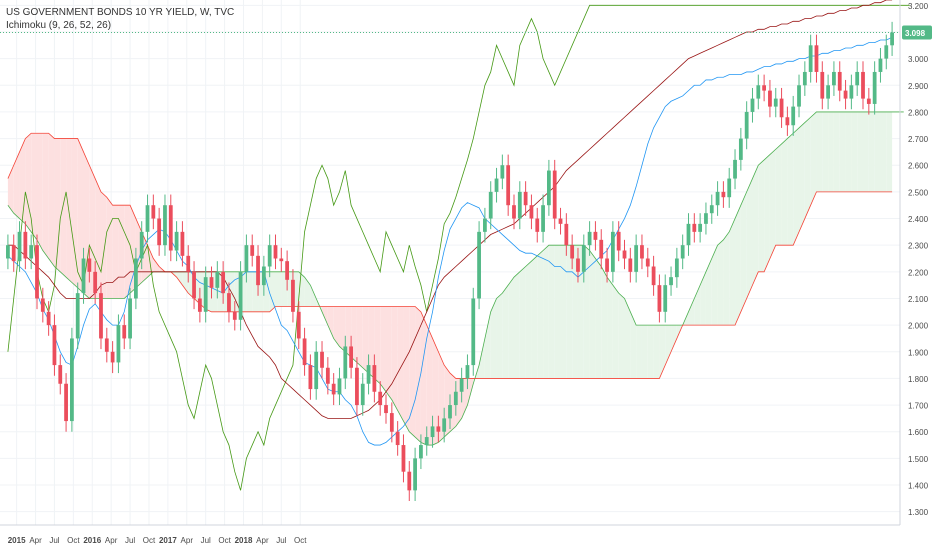  I want to click on y-tick-label: 1.700, so click(918, 406).